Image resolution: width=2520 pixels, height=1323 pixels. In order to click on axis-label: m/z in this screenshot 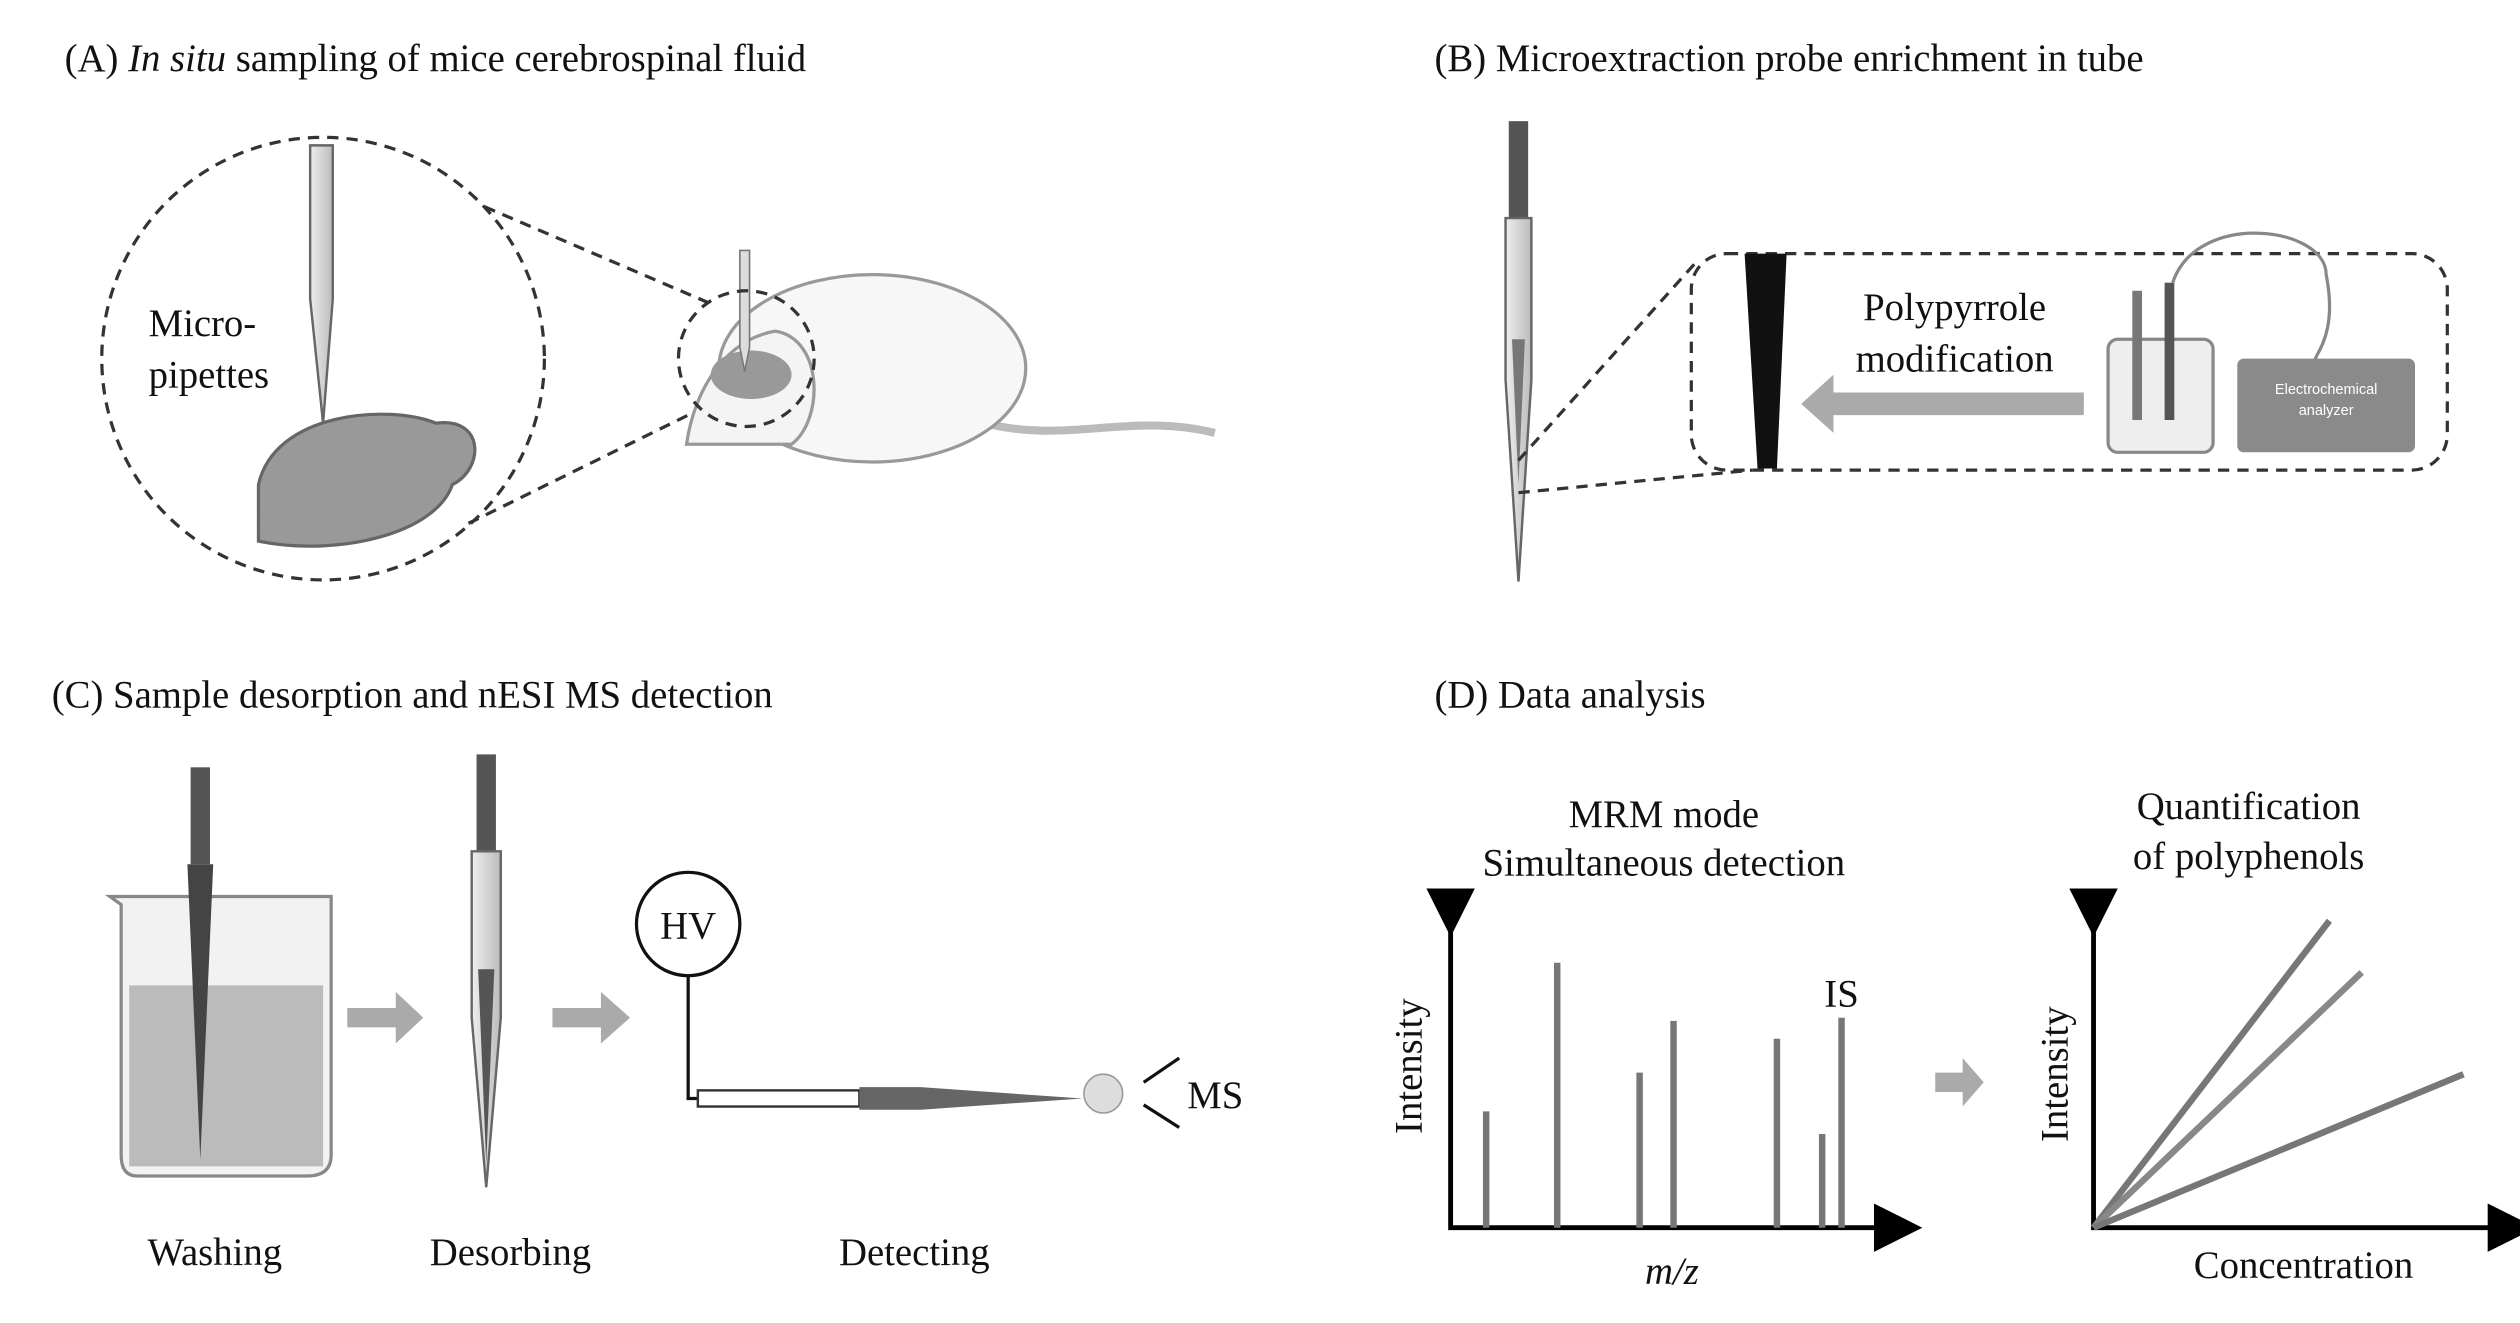, I will do `click(1672, 1271)`.